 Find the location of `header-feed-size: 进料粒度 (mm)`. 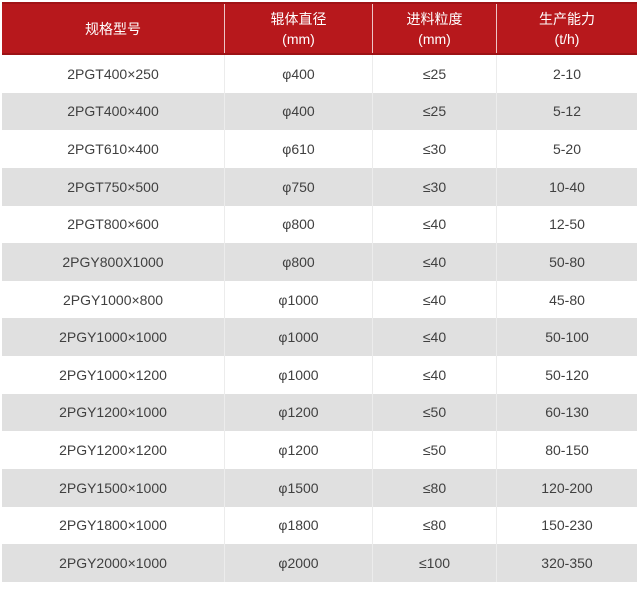

header-feed-size: 进料粒度 (mm) is located at coordinates (435, 28).